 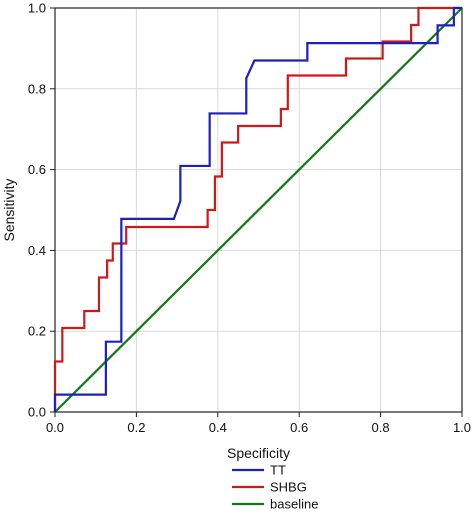 I want to click on legend-label-tt: TT, so click(x=278, y=470).